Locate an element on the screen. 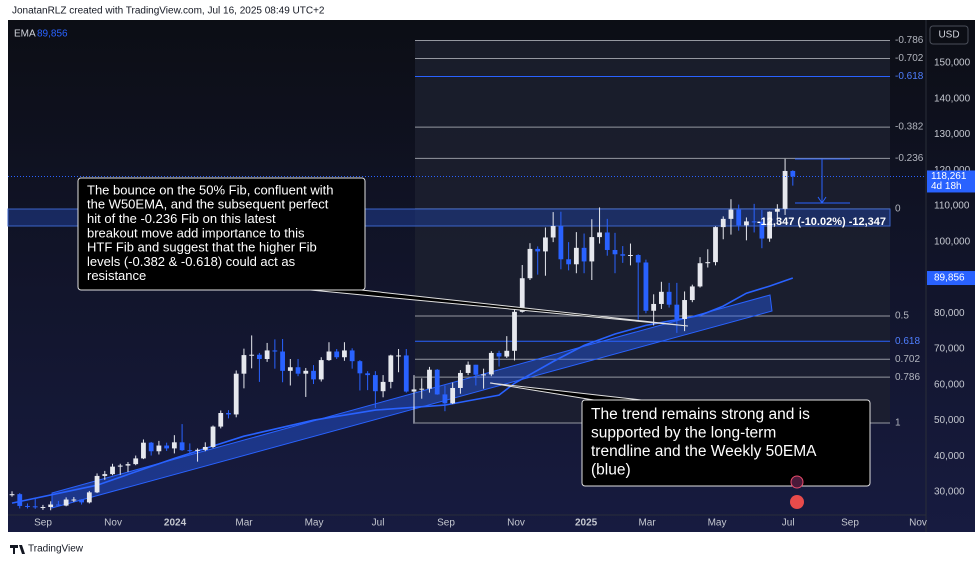  measure-label: -12,347 (-10.02%) -12,347 is located at coordinates (821, 222).